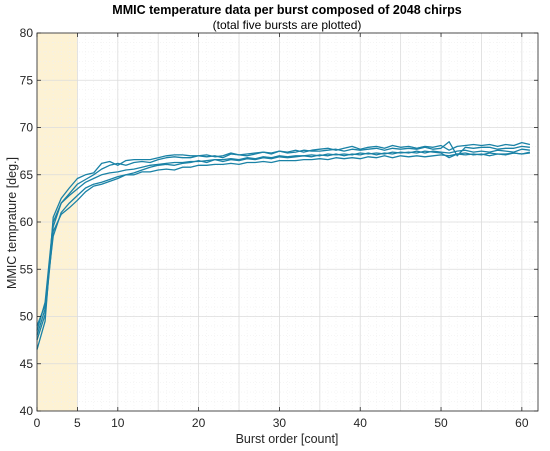 Image resolution: width=550 pixels, height=451 pixels. What do you see at coordinates (280, 423) in the screenshot?
I see `x-tick-label: 30` at bounding box center [280, 423].